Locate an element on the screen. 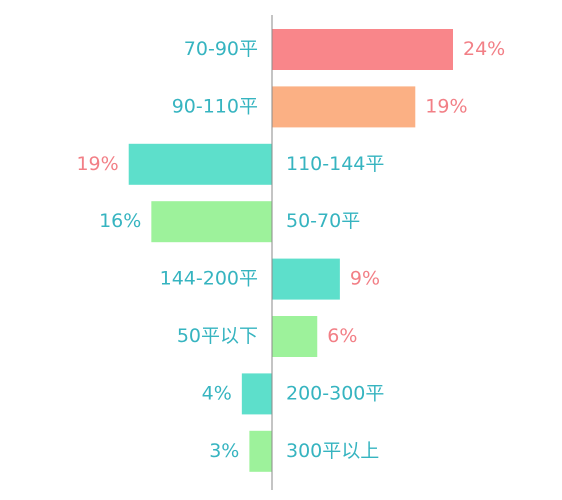 The image size is (562, 500). category-label: 110-144平 is located at coordinates (335, 164).